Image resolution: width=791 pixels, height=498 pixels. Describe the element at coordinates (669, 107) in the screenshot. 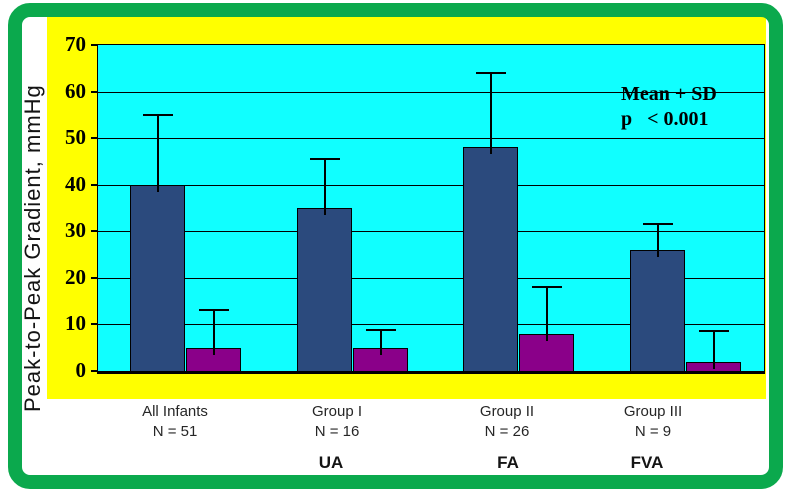

I see `annotation: Mean + SD p < 0.001` at that location.